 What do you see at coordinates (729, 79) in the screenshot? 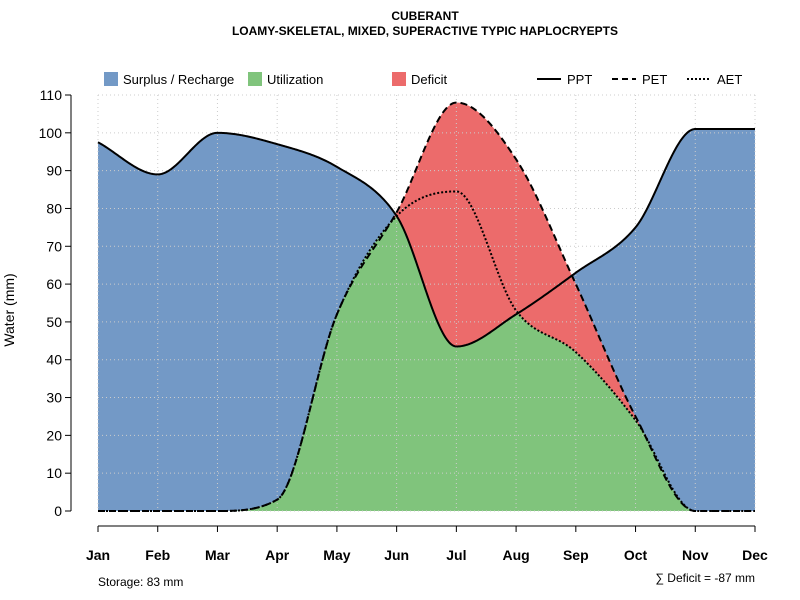
I see `legend-label-aet: AET` at bounding box center [729, 79].